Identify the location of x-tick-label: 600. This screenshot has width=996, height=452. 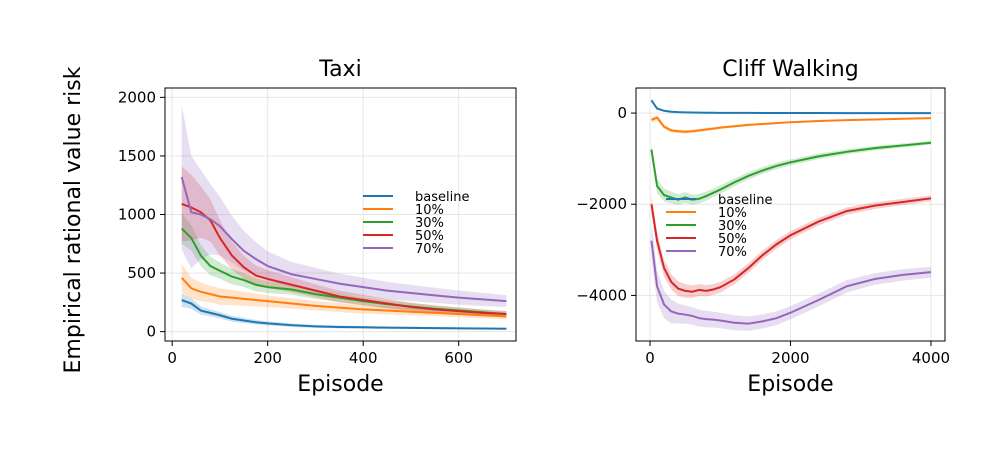
(458, 358).